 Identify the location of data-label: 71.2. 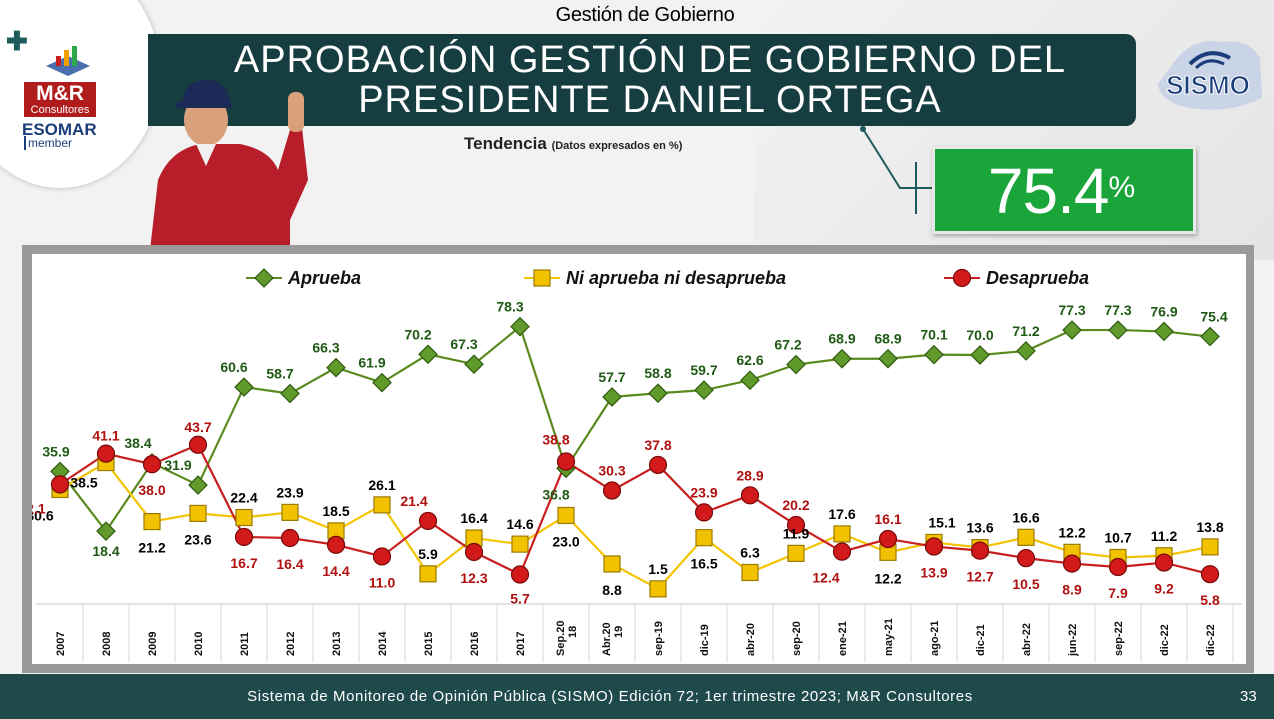
(1025, 331).